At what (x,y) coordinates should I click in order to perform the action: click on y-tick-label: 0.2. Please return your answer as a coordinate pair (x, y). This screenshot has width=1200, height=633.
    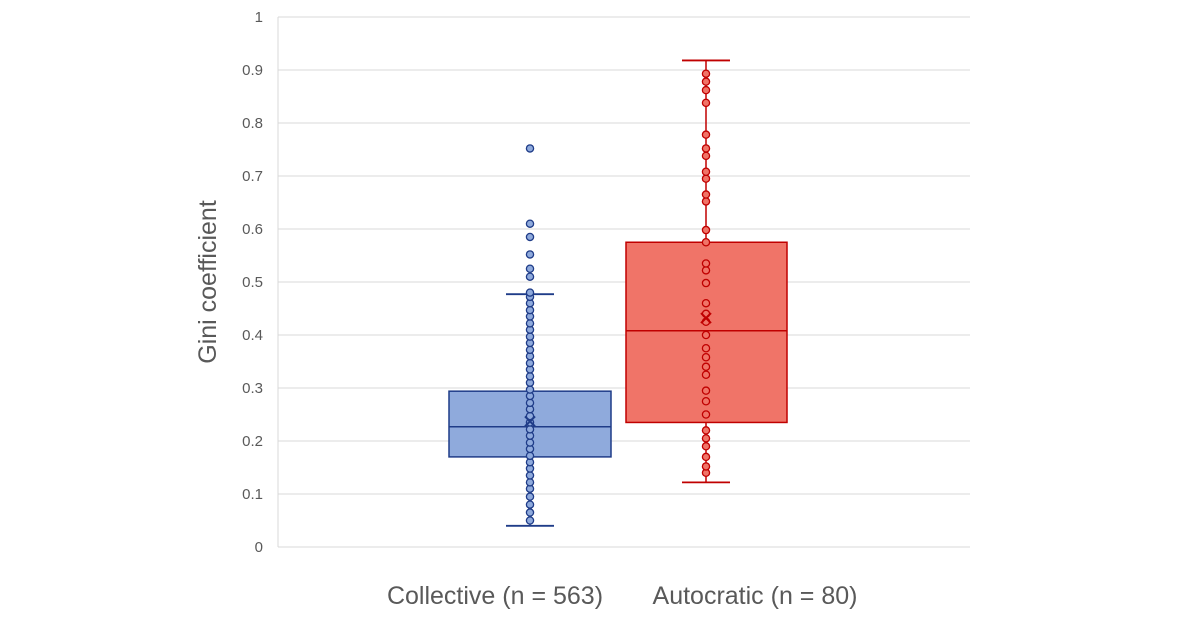
    Looking at the image, I should click on (252, 441).